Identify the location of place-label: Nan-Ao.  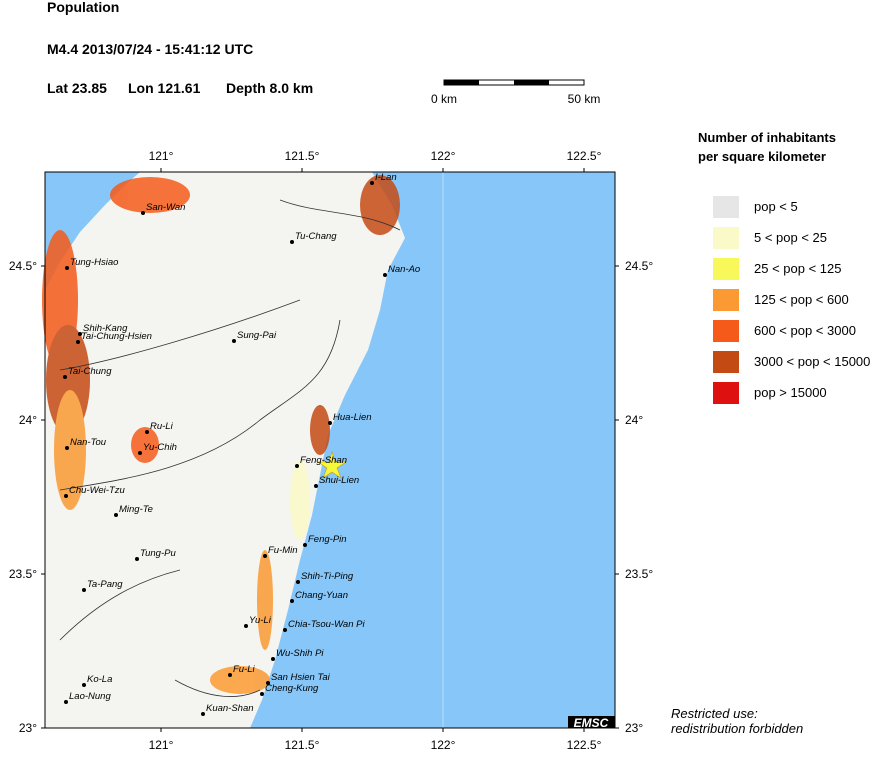
(404, 269).